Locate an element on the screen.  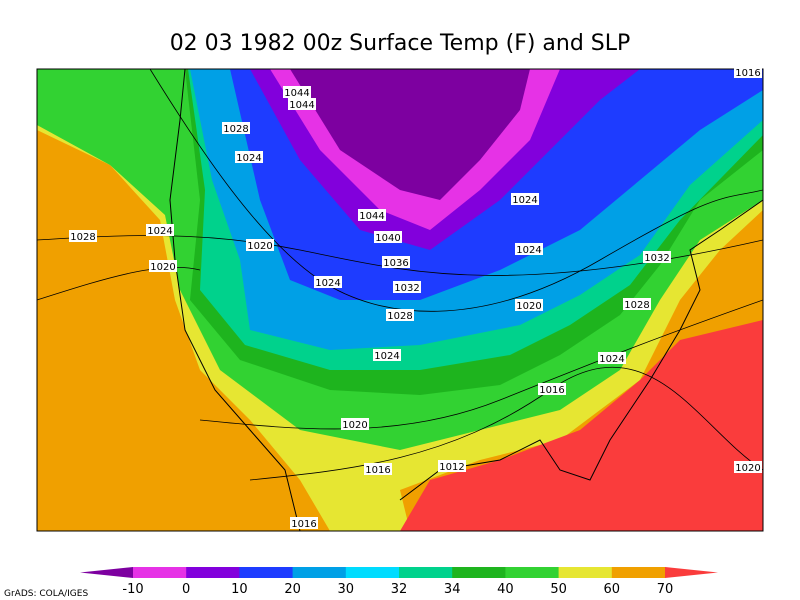
credit: GrADS: COLA/IGES is located at coordinates (46, 594).